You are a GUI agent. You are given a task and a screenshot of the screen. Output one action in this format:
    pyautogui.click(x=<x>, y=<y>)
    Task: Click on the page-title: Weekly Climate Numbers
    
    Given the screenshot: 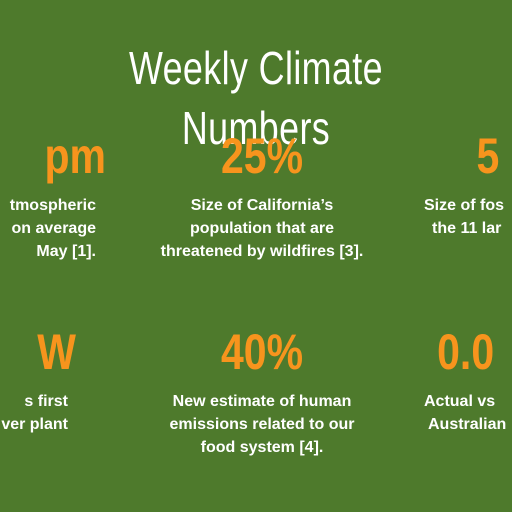 What is the action you would take?
    pyautogui.click(x=256, y=98)
    